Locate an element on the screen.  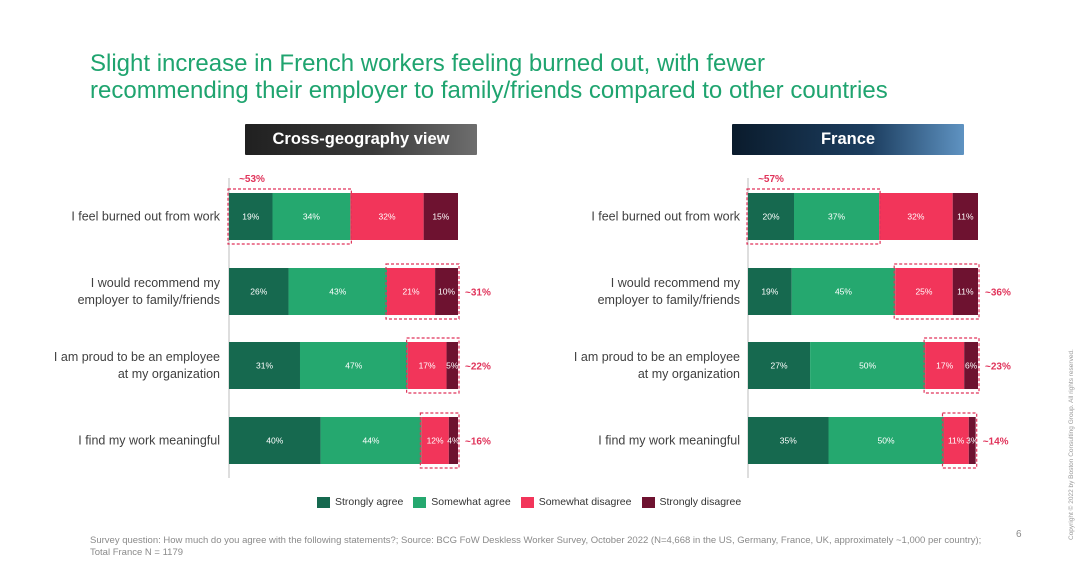
data-label: 40% is located at coordinates (274, 441).